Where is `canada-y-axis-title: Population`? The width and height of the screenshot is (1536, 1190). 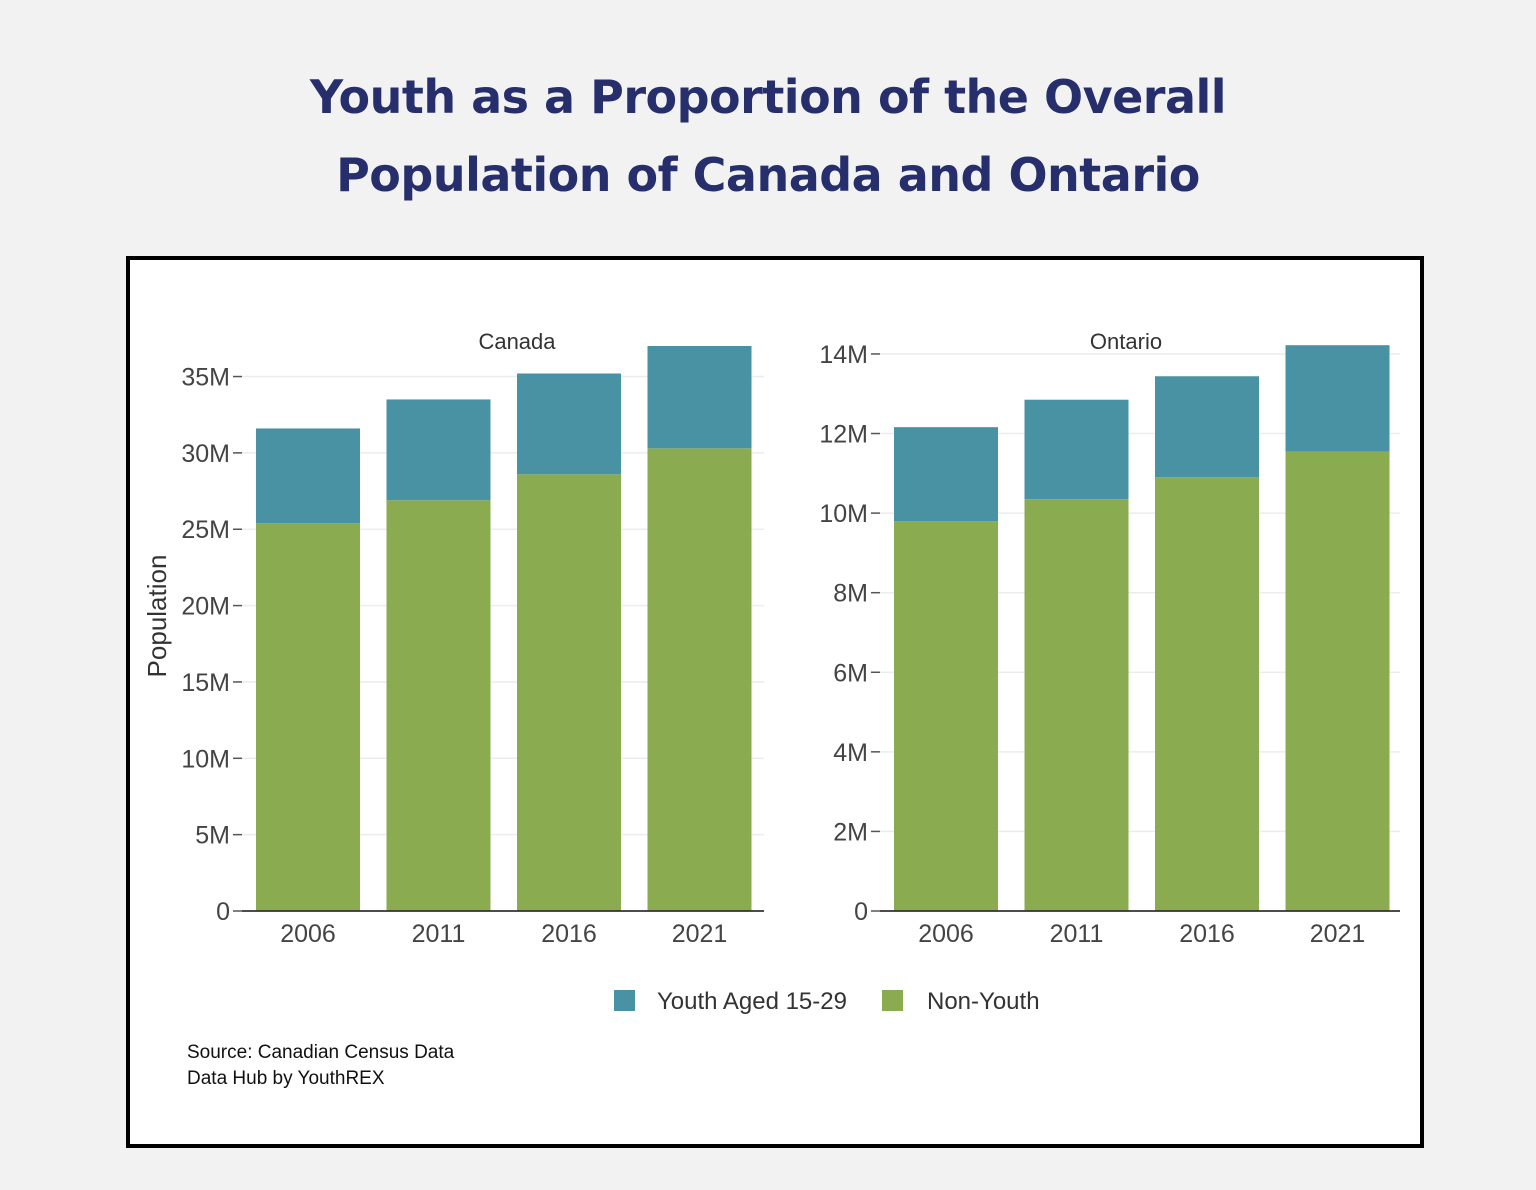 canada-y-axis-title: Population is located at coordinates (157, 616).